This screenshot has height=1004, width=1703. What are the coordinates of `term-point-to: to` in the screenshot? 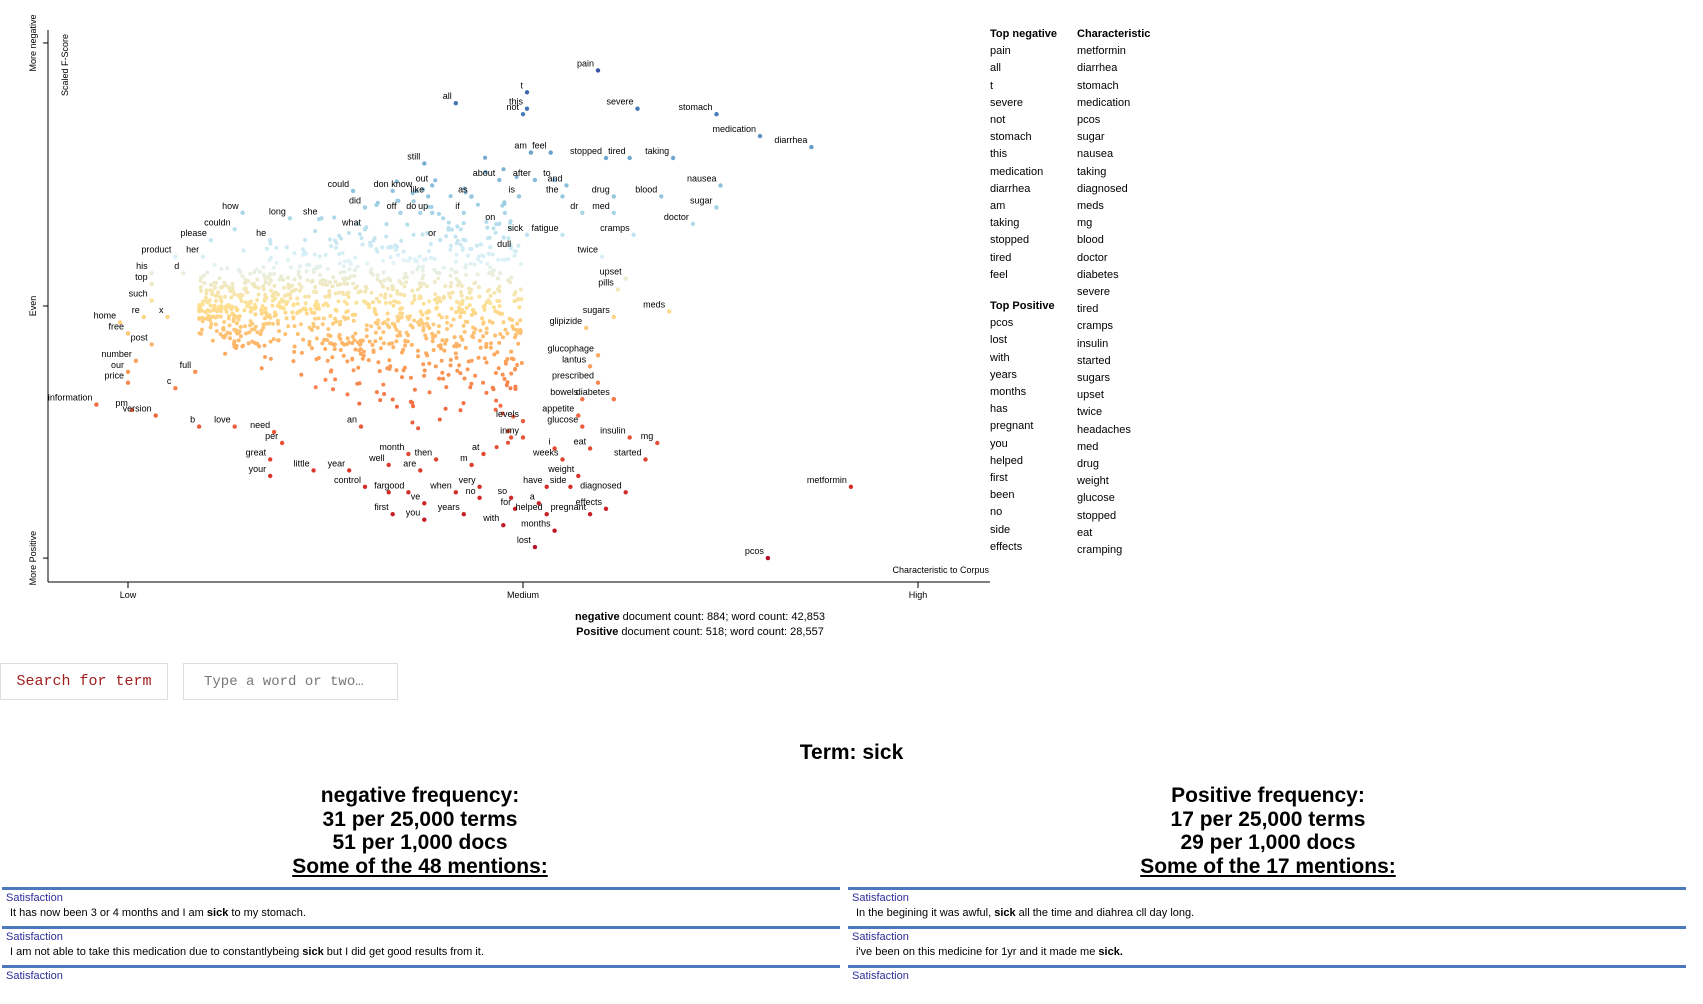 It's located at (550, 175).